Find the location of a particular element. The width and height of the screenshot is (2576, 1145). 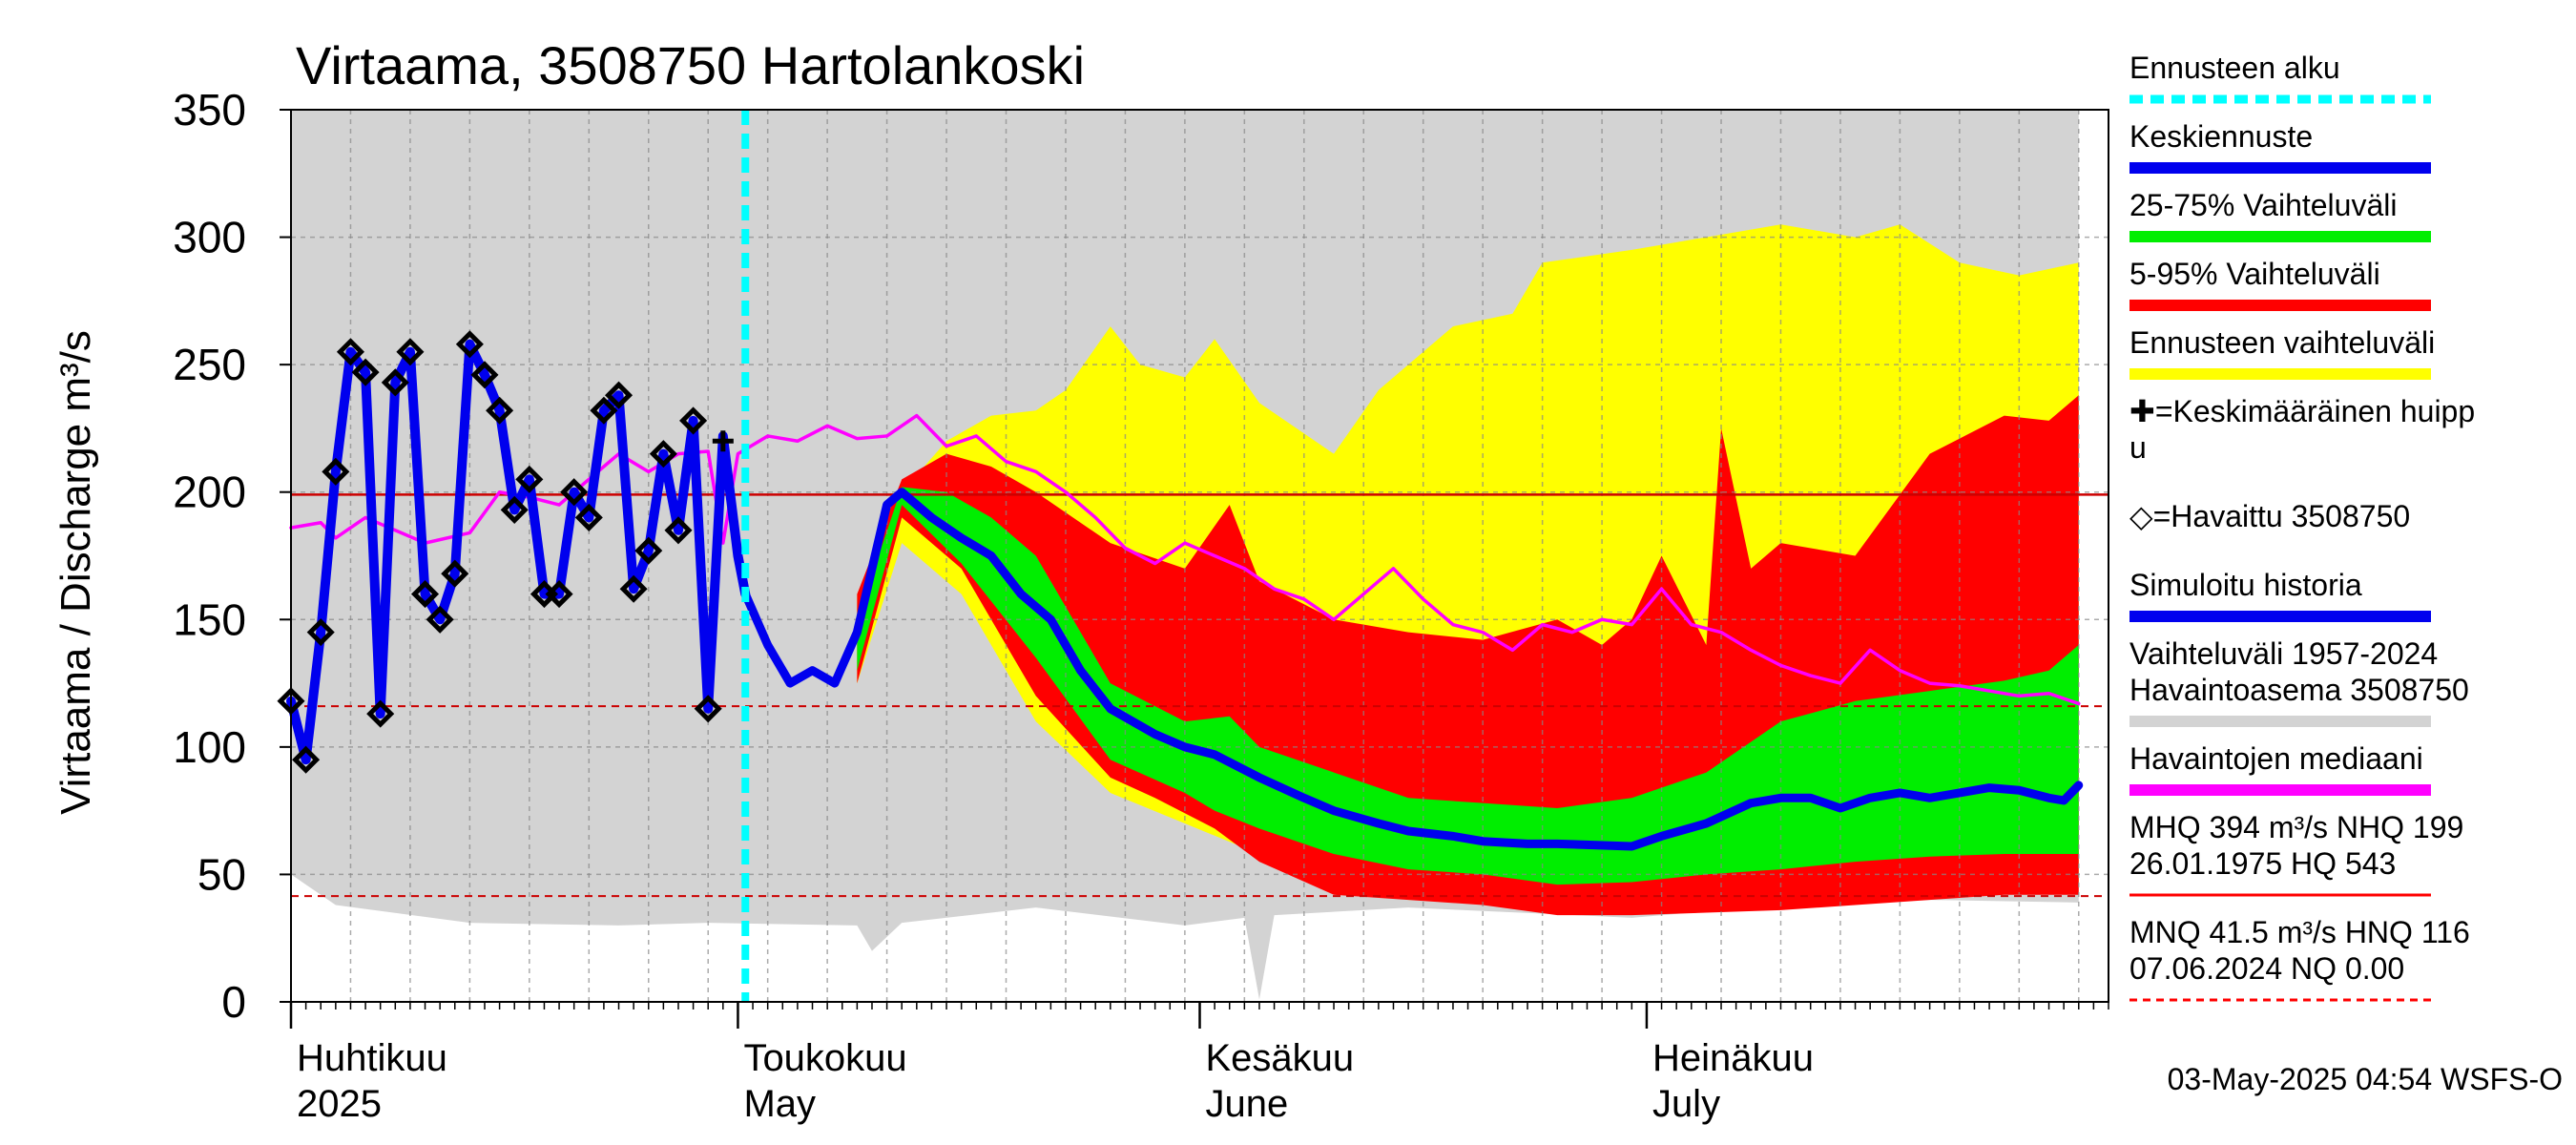

month-label-fi: Heinäkuu is located at coordinates (1733, 1058).